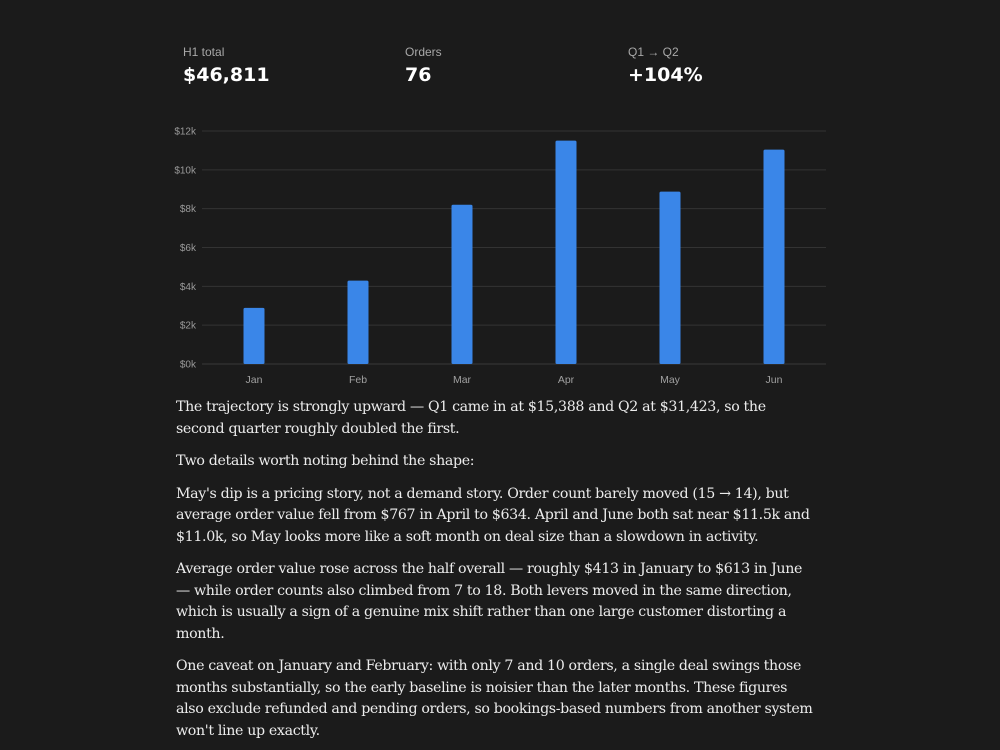 This screenshot has width=1000, height=750. I want to click on x-tick-label: Mar, so click(462, 380).